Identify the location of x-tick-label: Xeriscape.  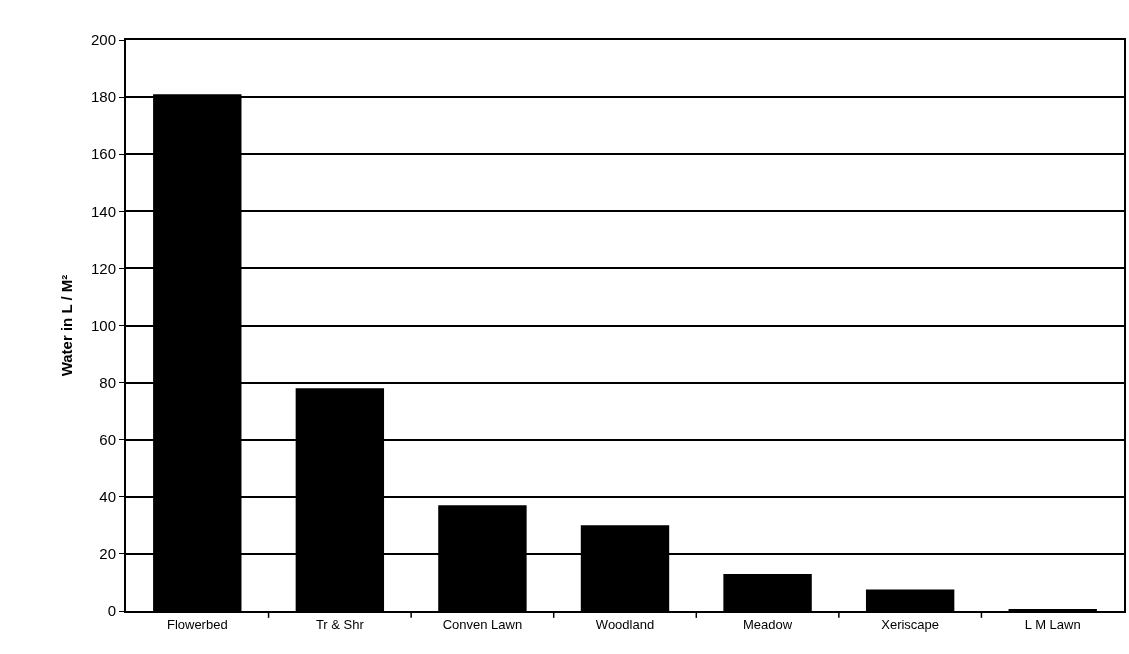
(910, 624).